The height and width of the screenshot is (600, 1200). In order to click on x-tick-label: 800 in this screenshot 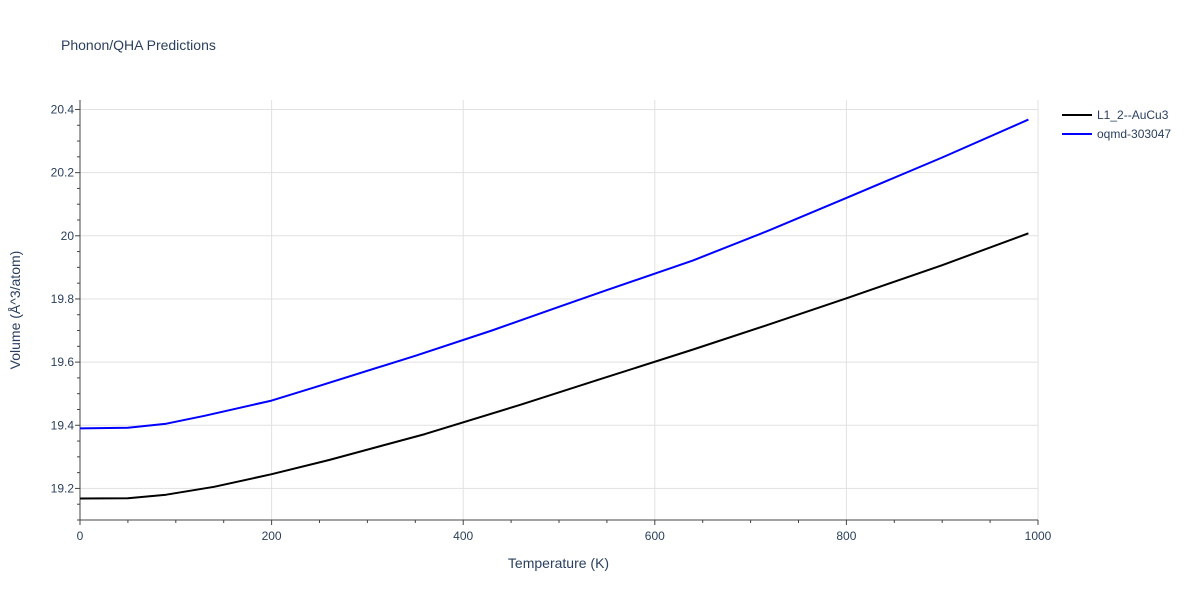, I will do `click(846, 536)`.